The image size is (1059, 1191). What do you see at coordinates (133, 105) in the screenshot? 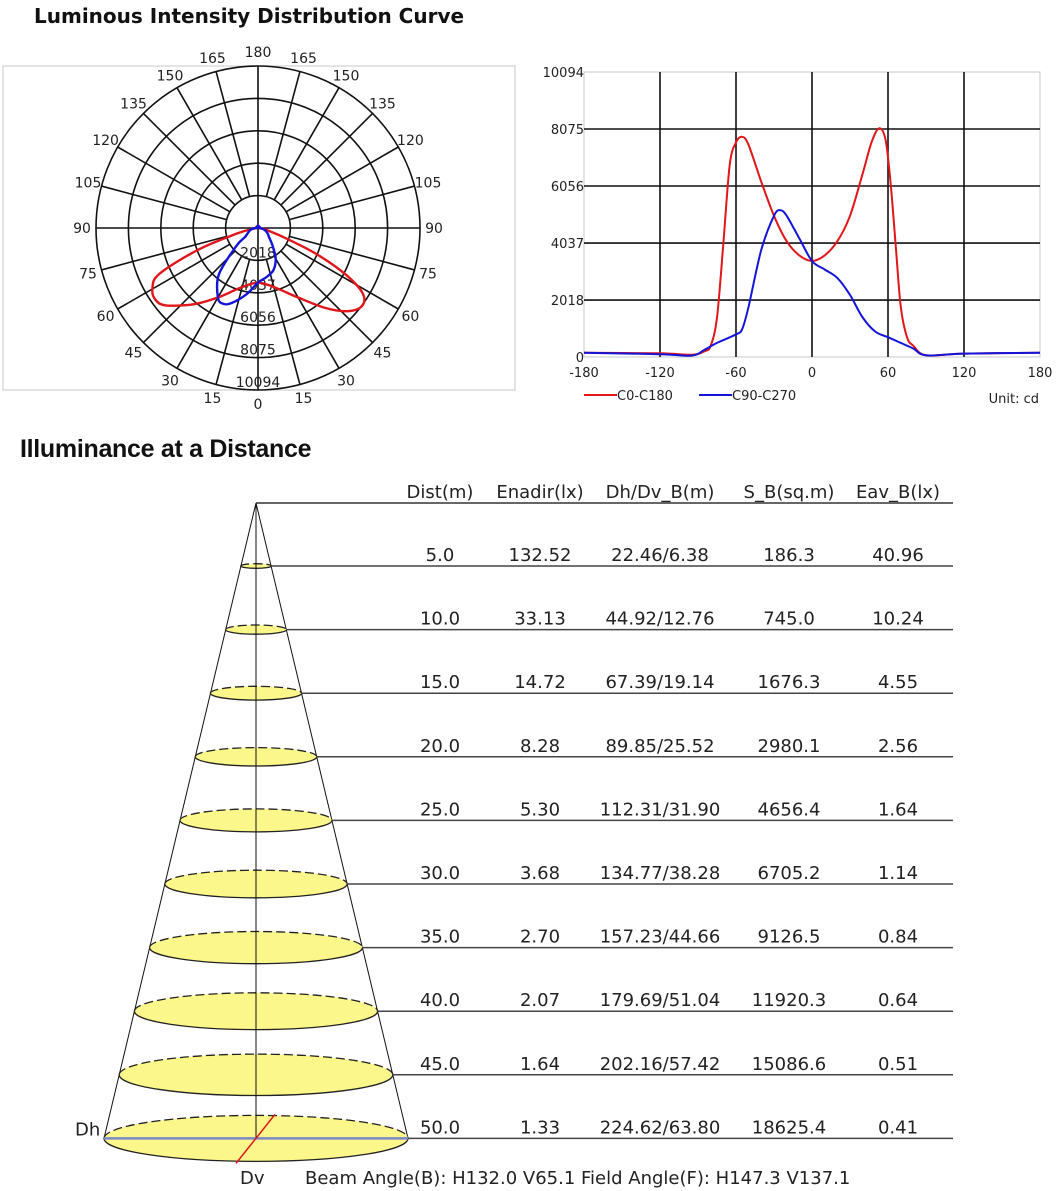
I see `polar-angle-label: 135` at bounding box center [133, 105].